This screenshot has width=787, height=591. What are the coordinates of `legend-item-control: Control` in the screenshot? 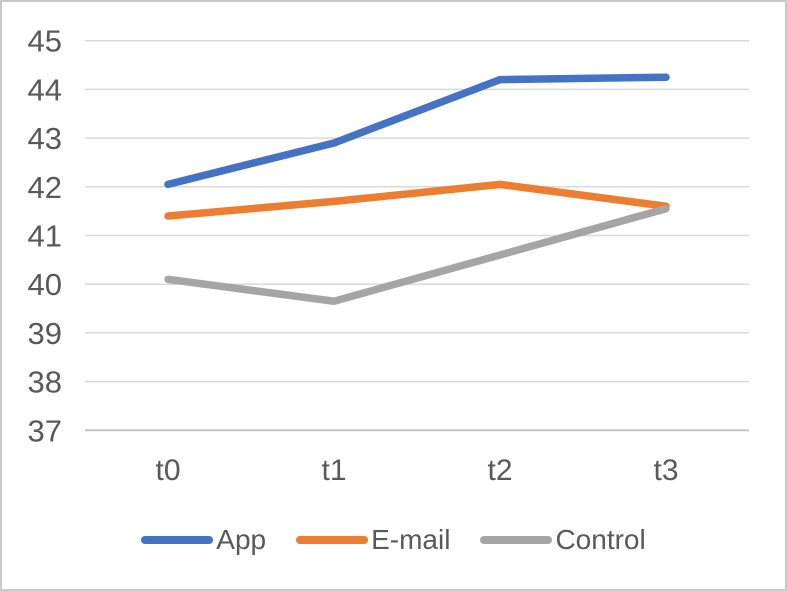 It's located at (563, 540).